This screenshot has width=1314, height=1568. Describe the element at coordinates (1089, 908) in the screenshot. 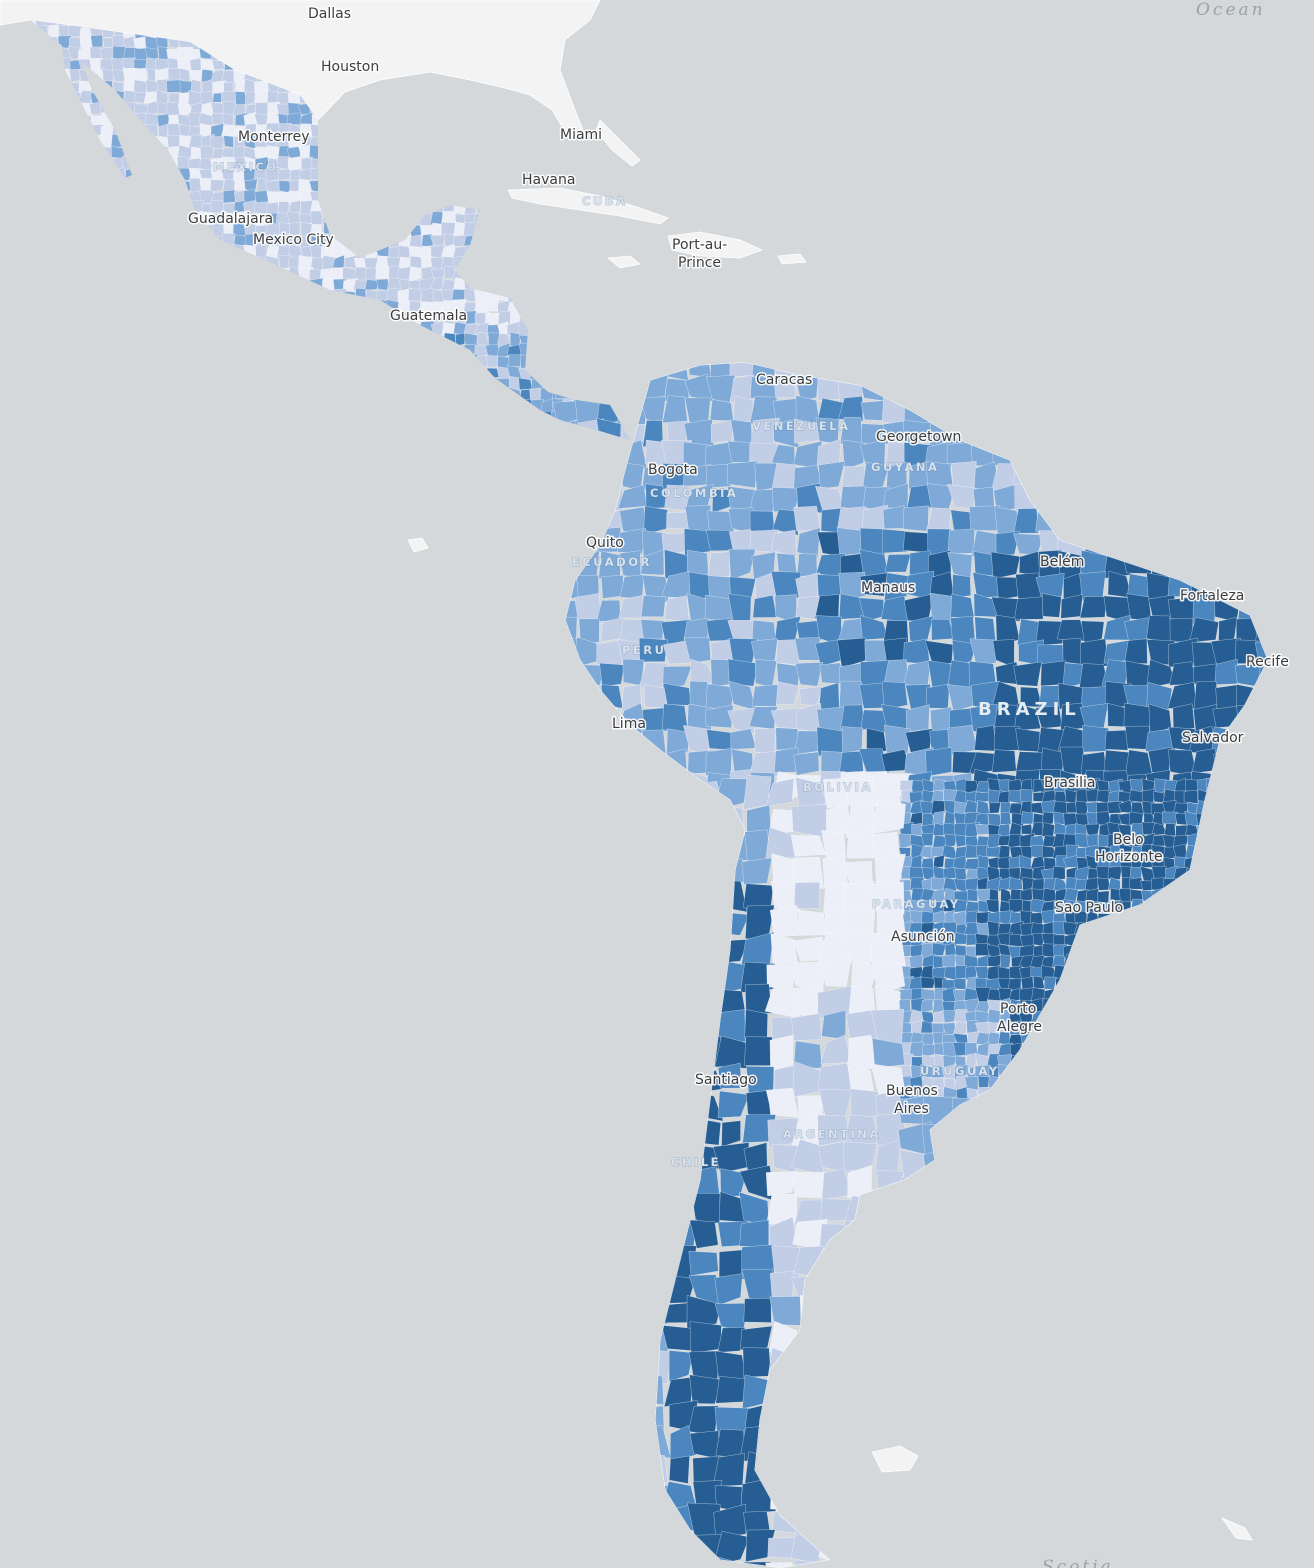

I see `city-label-sao-paulo: Sao Paulo` at that location.